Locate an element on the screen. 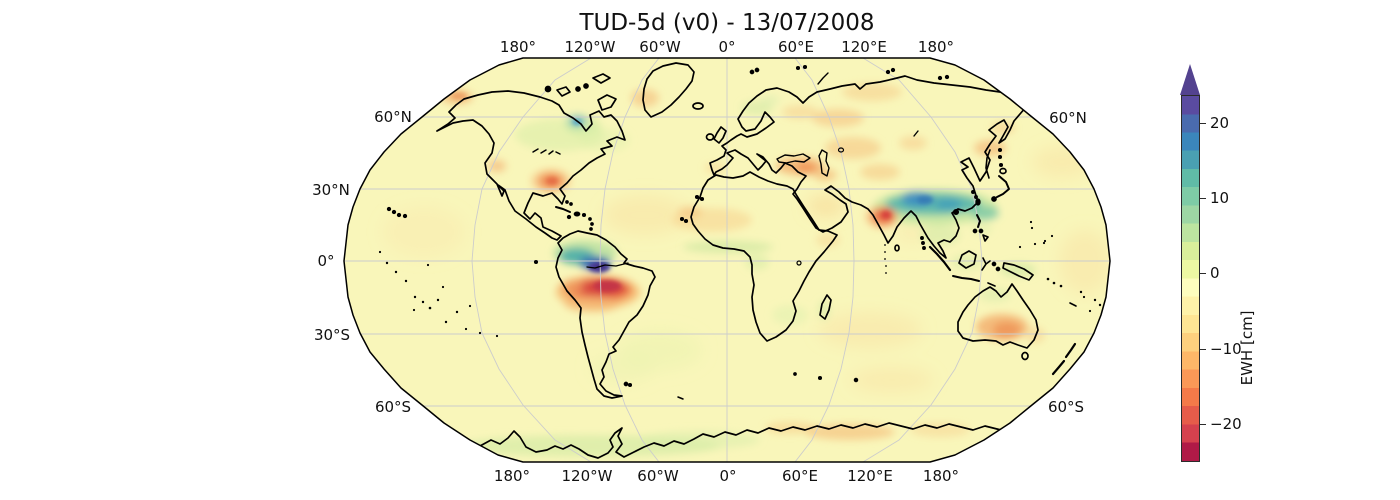 The height and width of the screenshot is (500, 1400). colorbar-ticklabel-neg10: −10 is located at coordinates (1226, 349).